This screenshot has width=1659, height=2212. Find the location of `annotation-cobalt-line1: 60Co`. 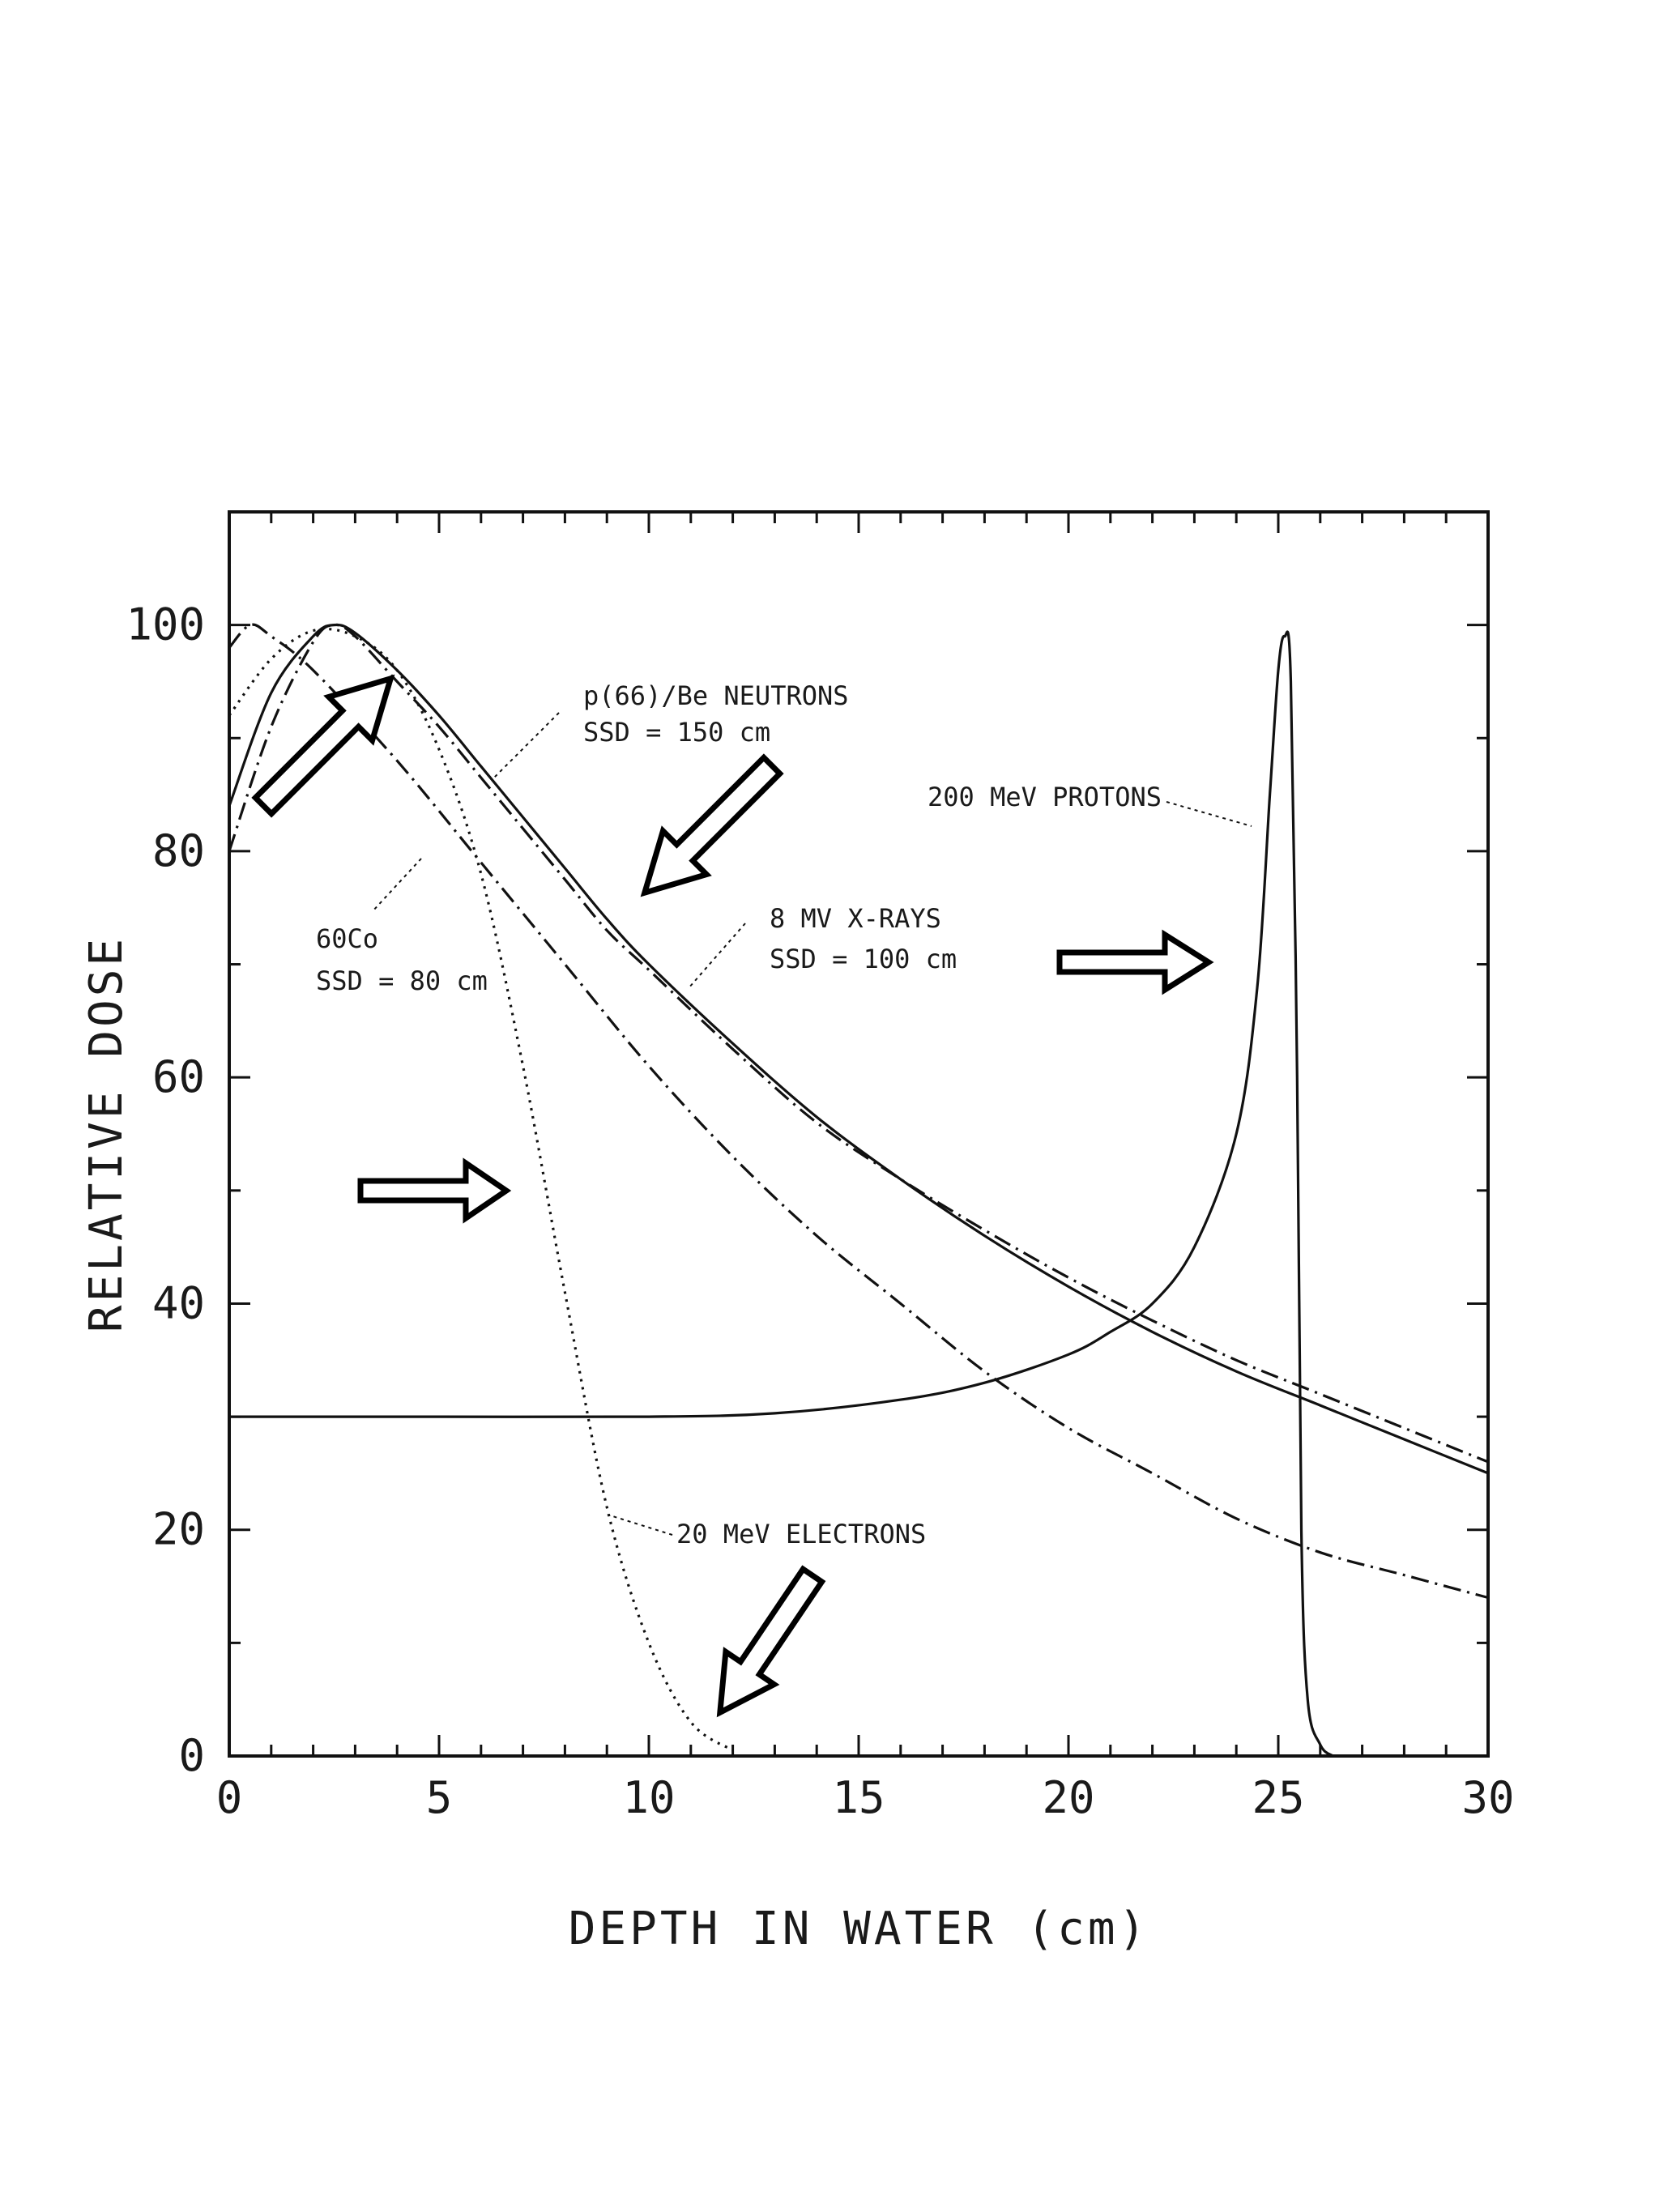

annotation-cobalt-line1: 60Co is located at coordinates (347, 939).